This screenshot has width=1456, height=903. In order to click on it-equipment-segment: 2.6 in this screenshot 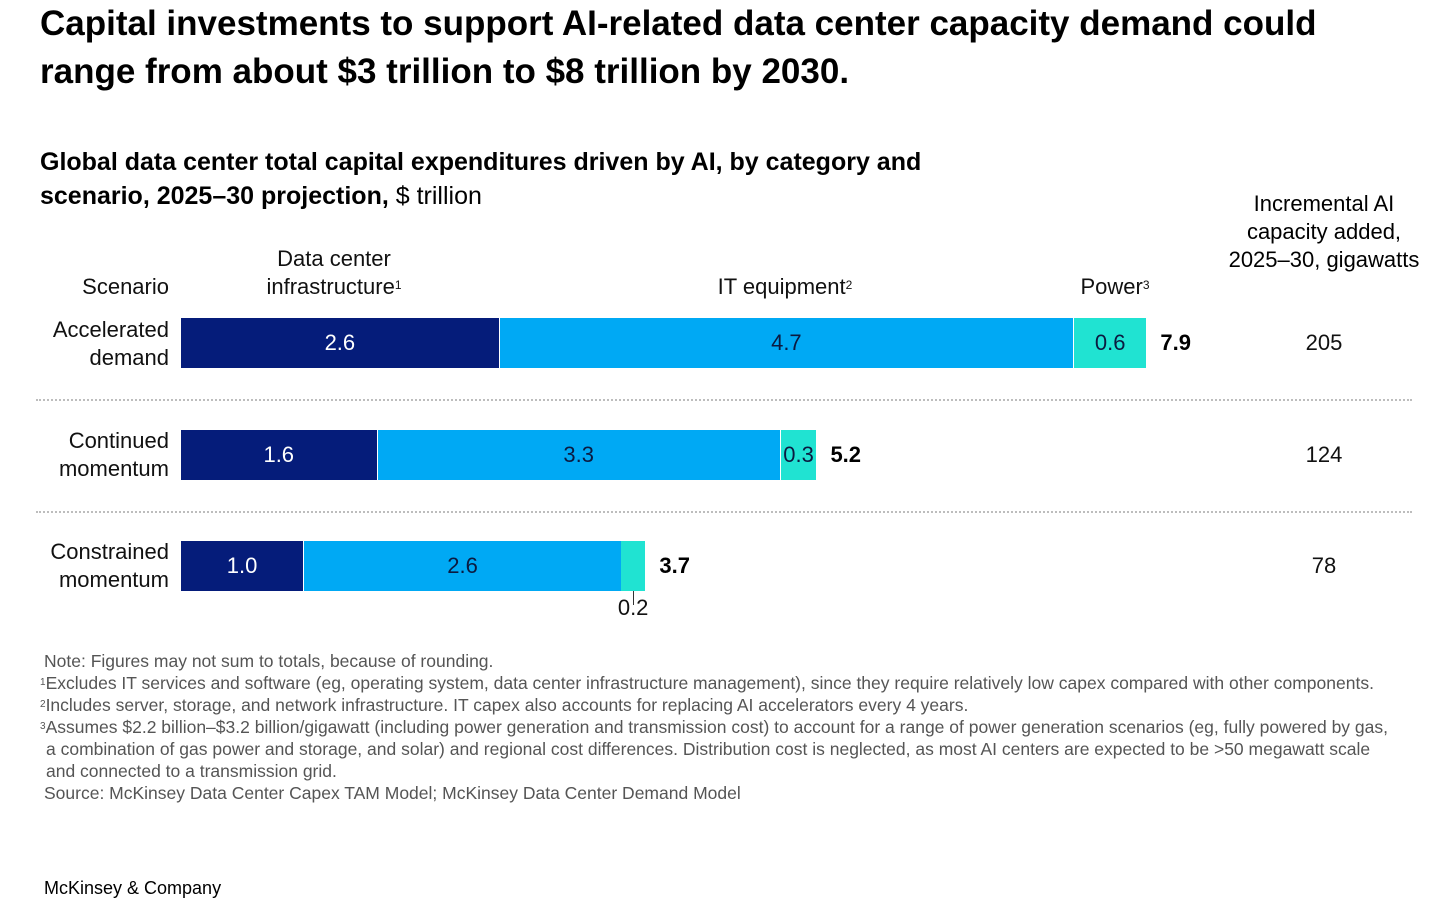, I will do `click(462, 566)`.